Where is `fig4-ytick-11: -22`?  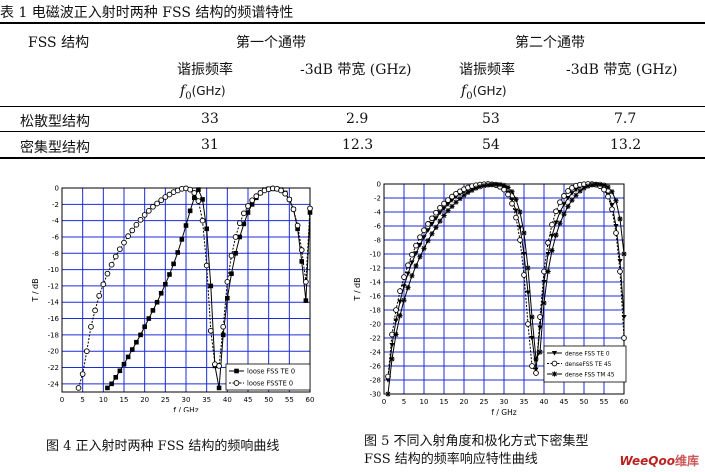
fig4-ytick-11: -22 is located at coordinates (53, 368).